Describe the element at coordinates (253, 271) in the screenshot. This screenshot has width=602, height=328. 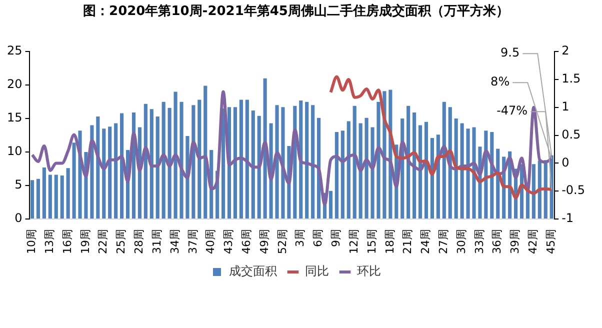
I see `legend-label: 成交面积` at that location.